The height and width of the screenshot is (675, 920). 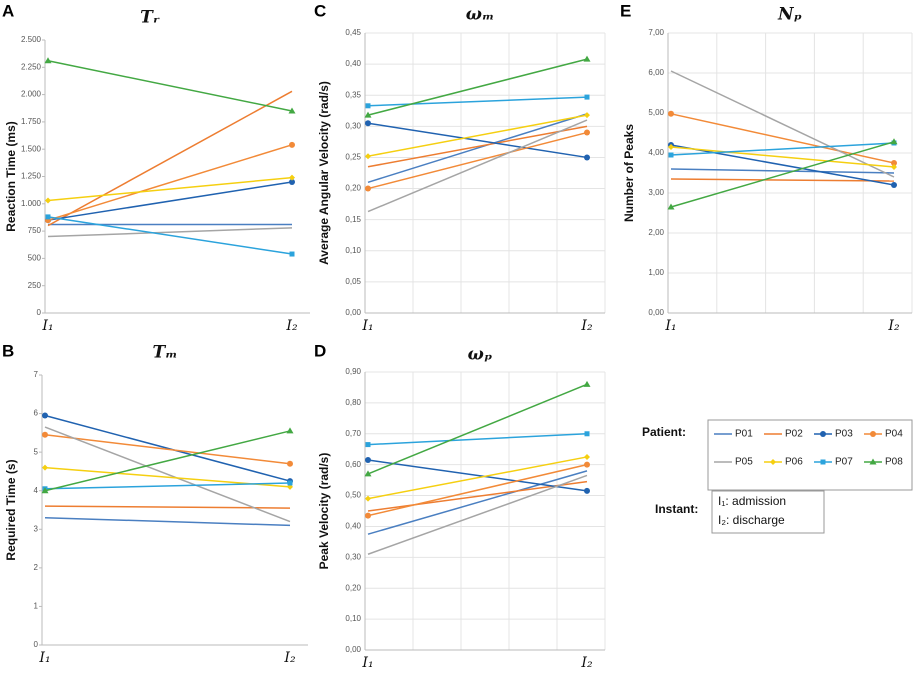 What do you see at coordinates (656, 72) in the screenshot?
I see `y-tick-label: 6,00` at bounding box center [656, 72].